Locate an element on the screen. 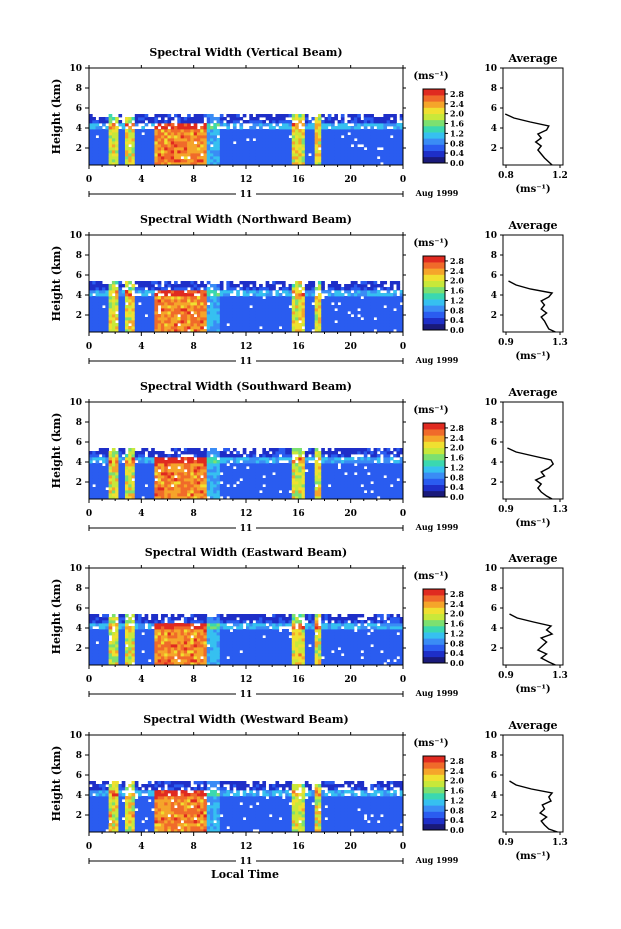  colorbar-tick-label: 1.6 is located at coordinates (457, 458).